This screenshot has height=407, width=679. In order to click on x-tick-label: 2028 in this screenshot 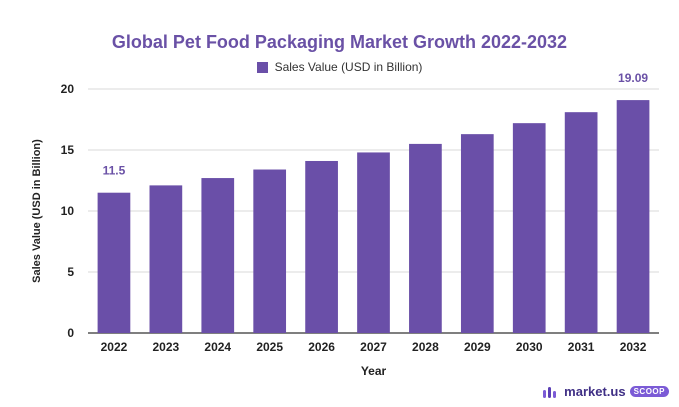, I will do `click(425, 347)`.